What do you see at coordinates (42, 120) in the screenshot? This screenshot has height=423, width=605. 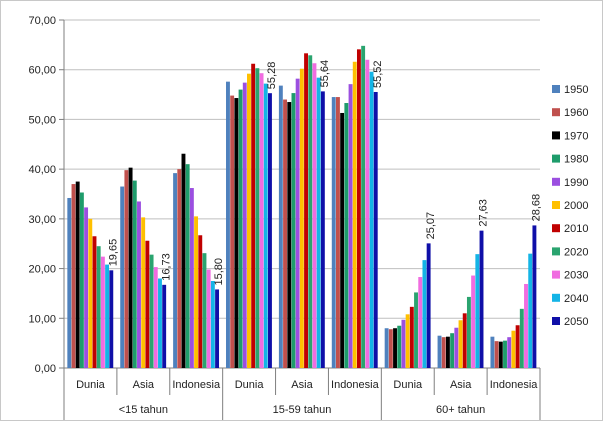 I see `y-tick-label: 50,00` at bounding box center [42, 120].